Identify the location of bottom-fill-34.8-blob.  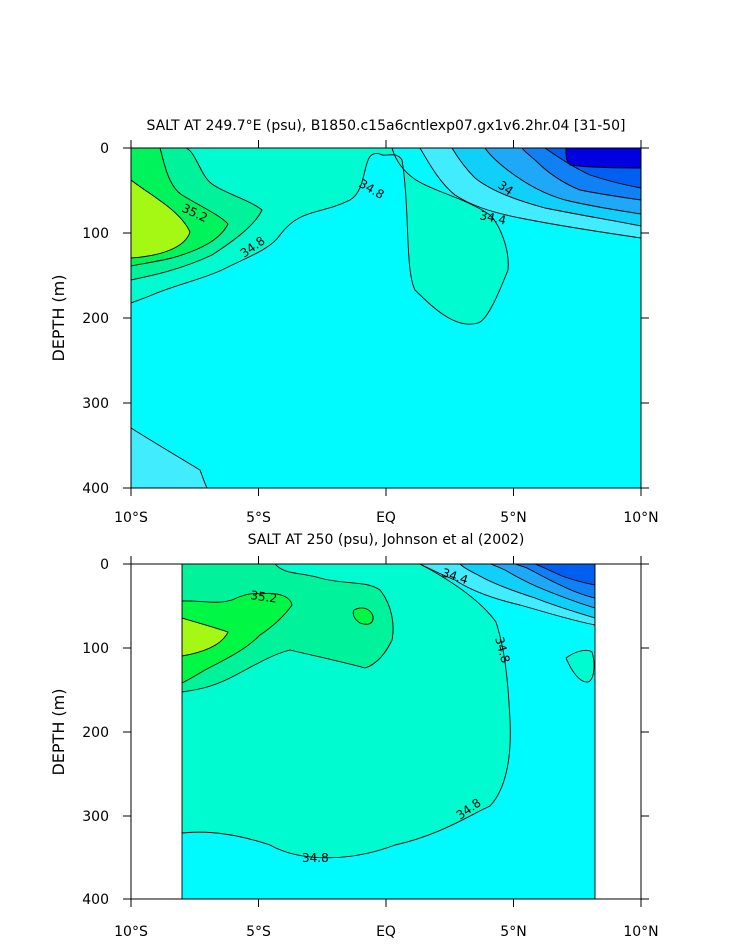
(580, 666).